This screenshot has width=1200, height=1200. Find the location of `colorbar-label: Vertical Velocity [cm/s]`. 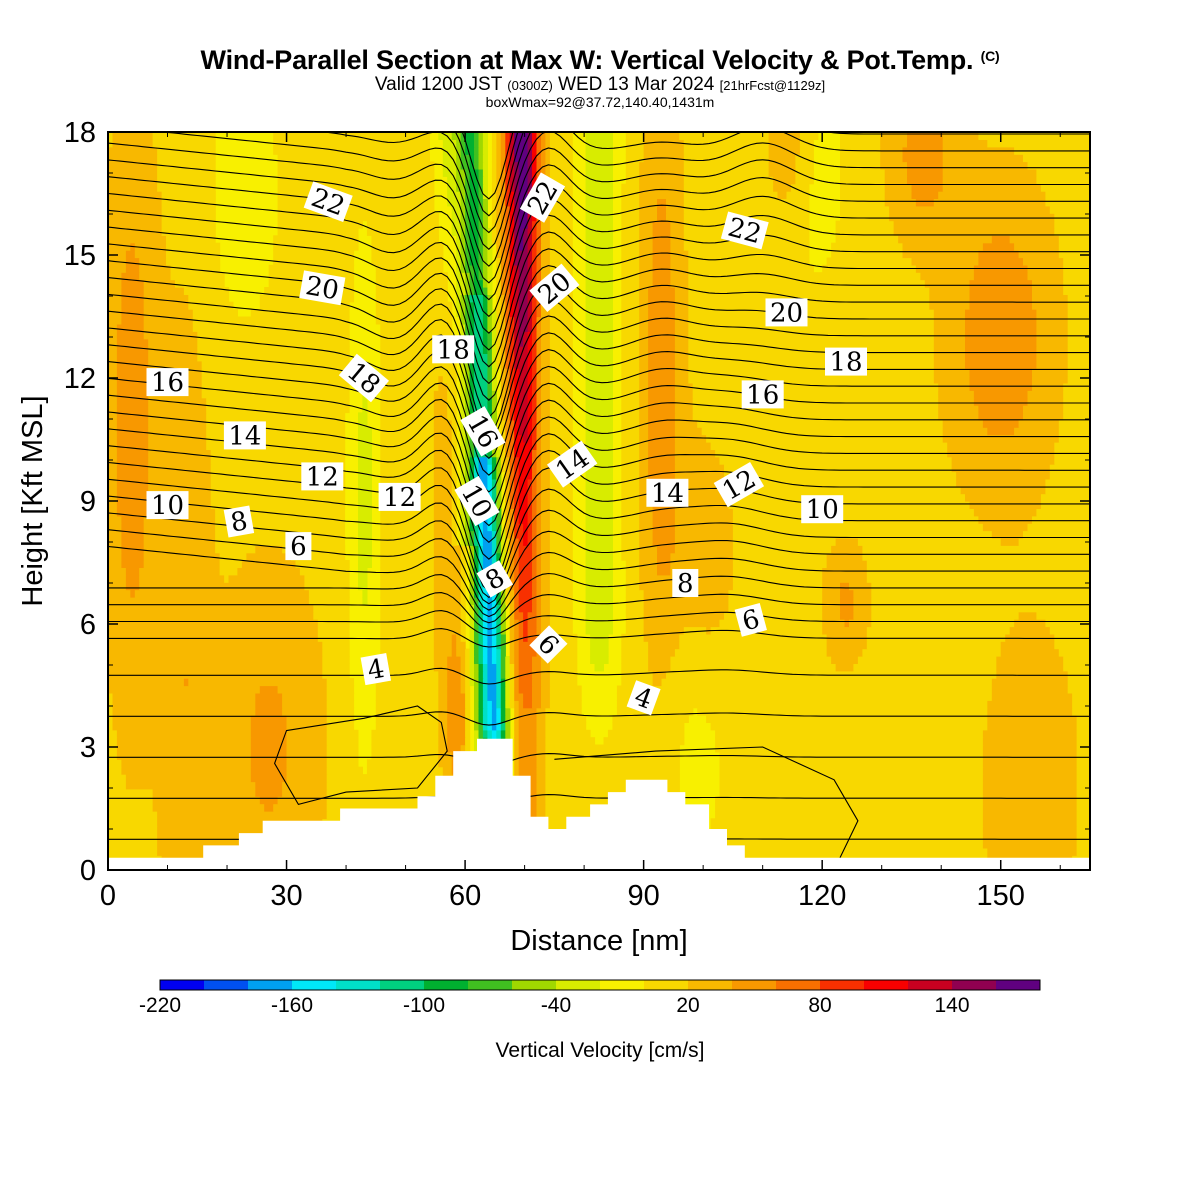

colorbar-label: Vertical Velocity [cm/s] is located at coordinates (600, 1050).